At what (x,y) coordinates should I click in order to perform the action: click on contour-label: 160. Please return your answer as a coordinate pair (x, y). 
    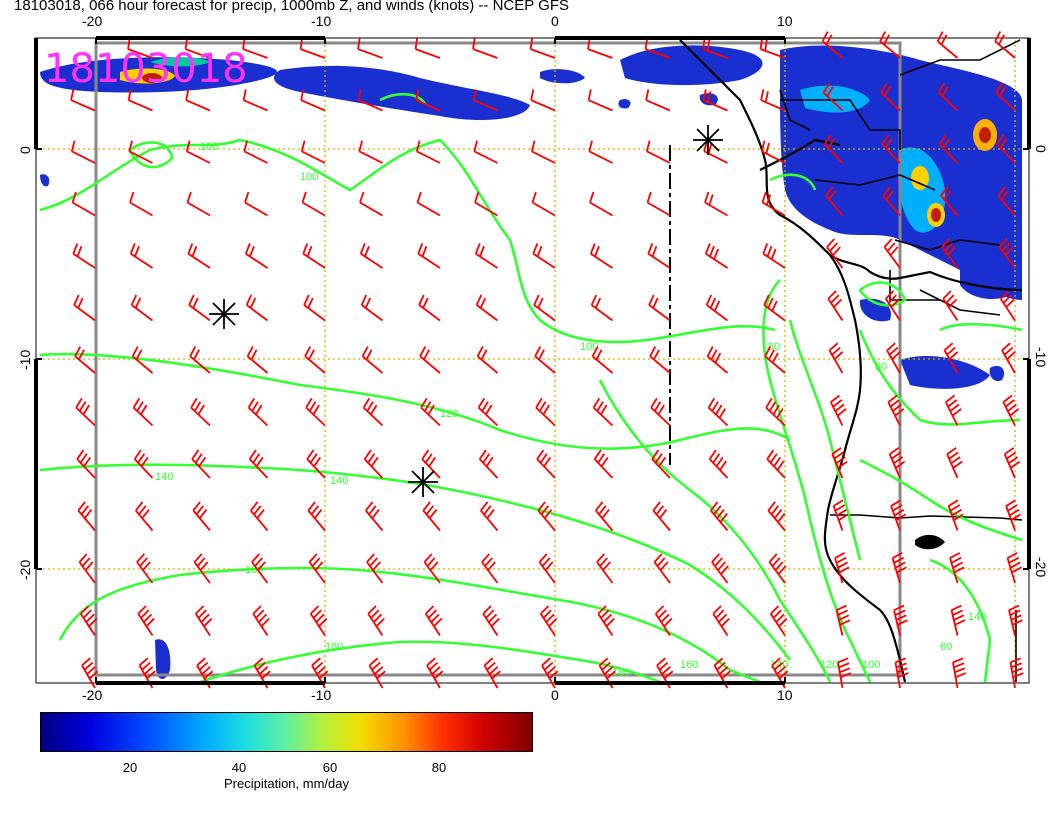
    Looking at the image, I should click on (689, 665).